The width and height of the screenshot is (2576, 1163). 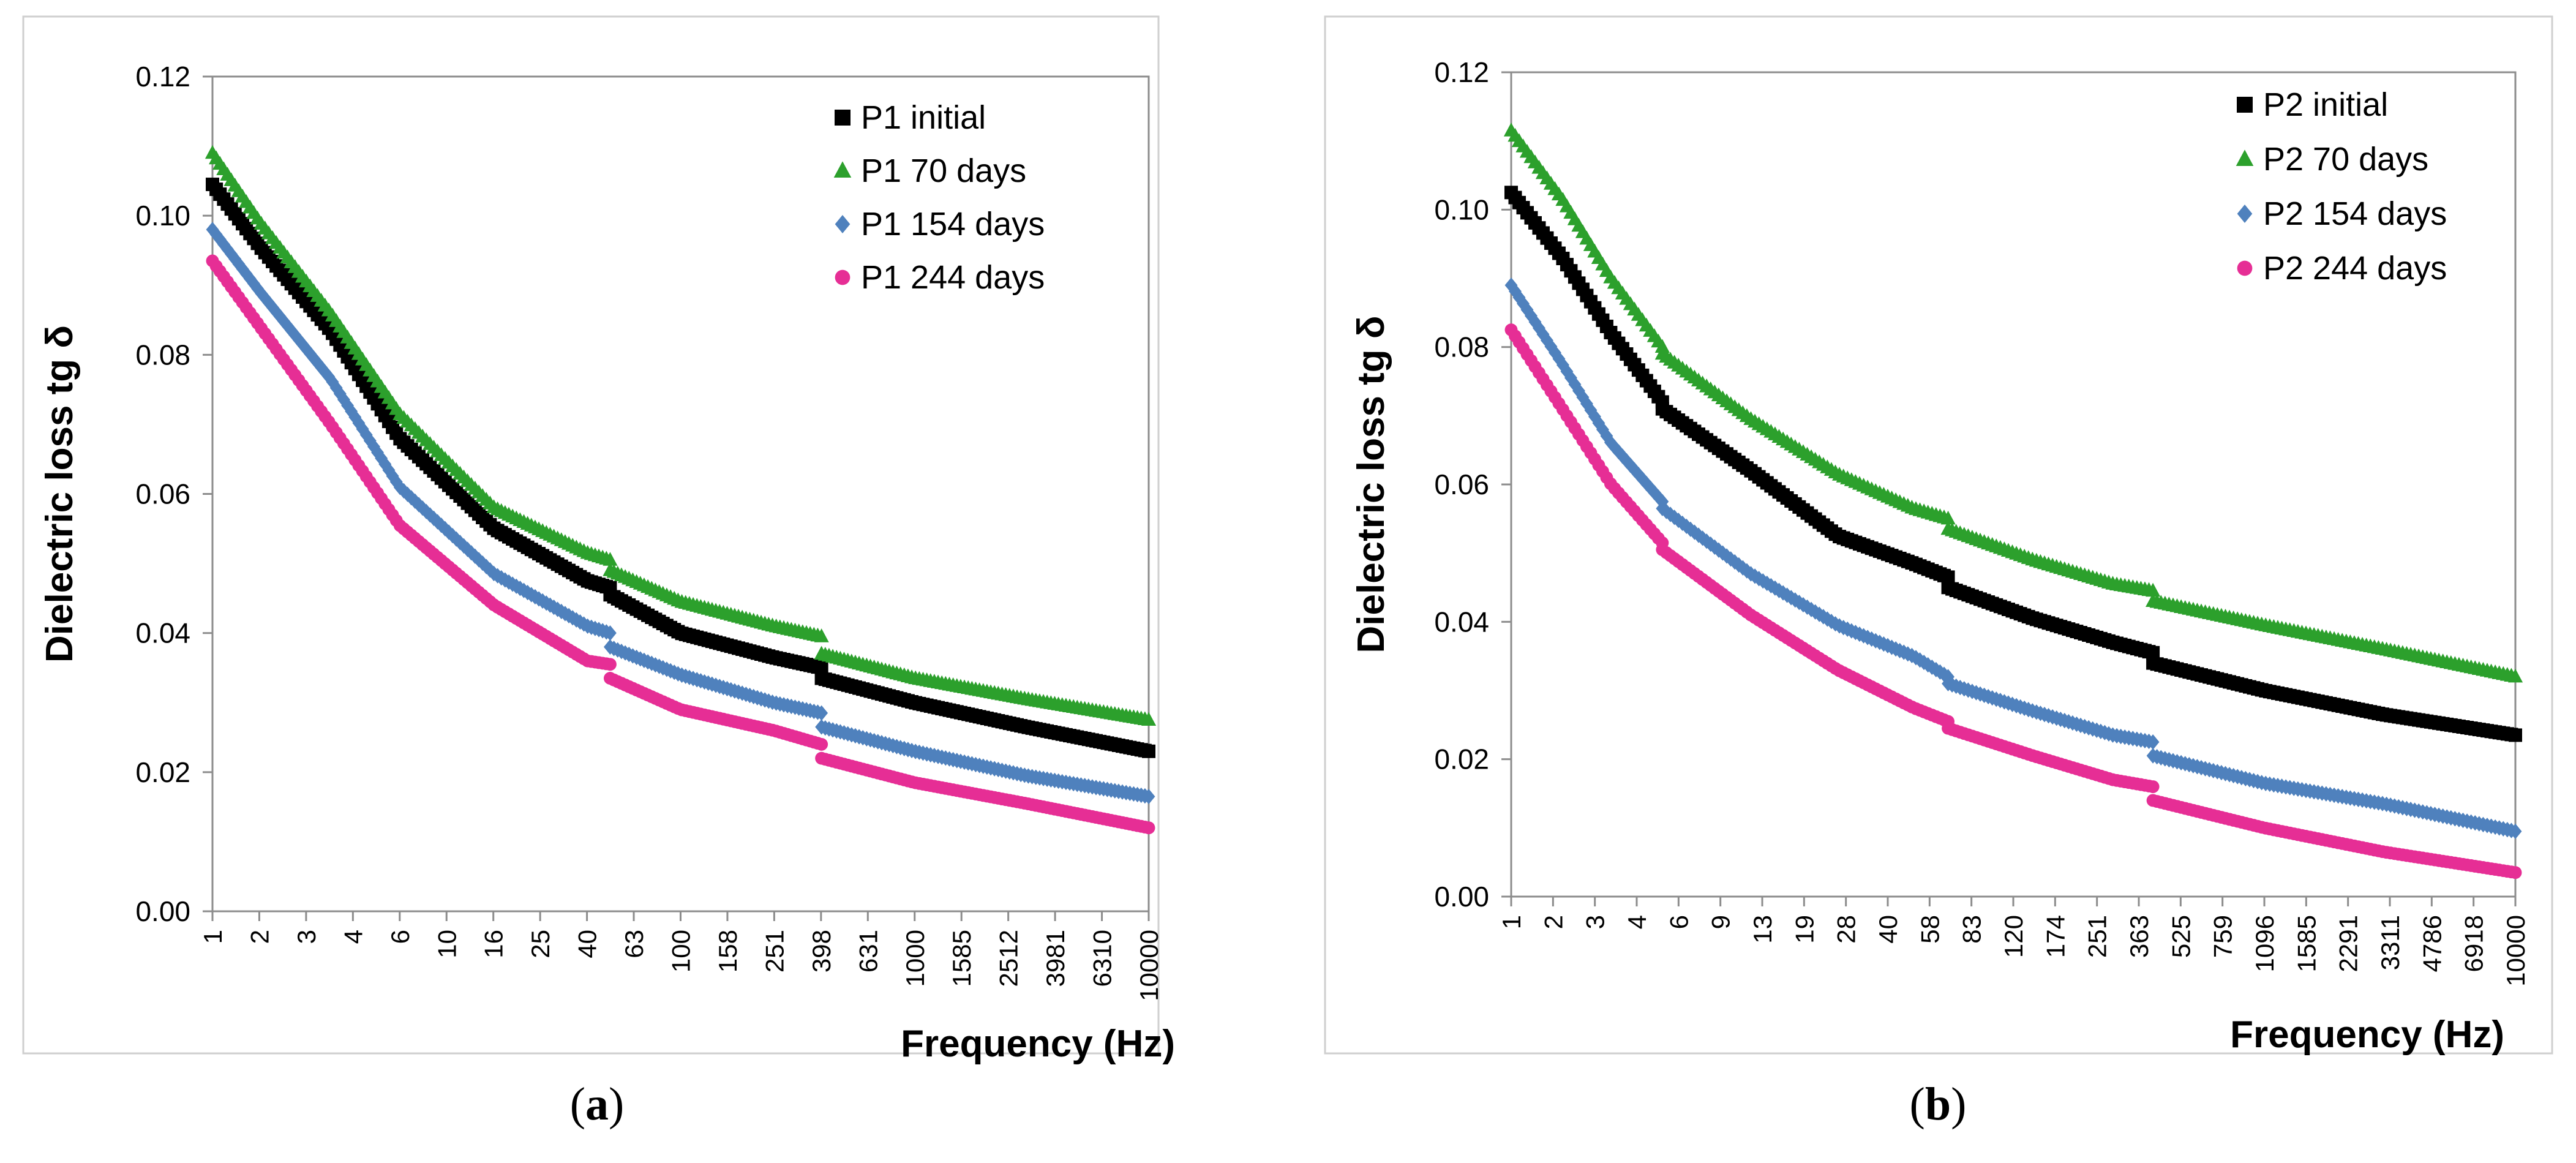 What do you see at coordinates (953, 224) in the screenshot?
I see `legend-label: P1 154 days` at bounding box center [953, 224].